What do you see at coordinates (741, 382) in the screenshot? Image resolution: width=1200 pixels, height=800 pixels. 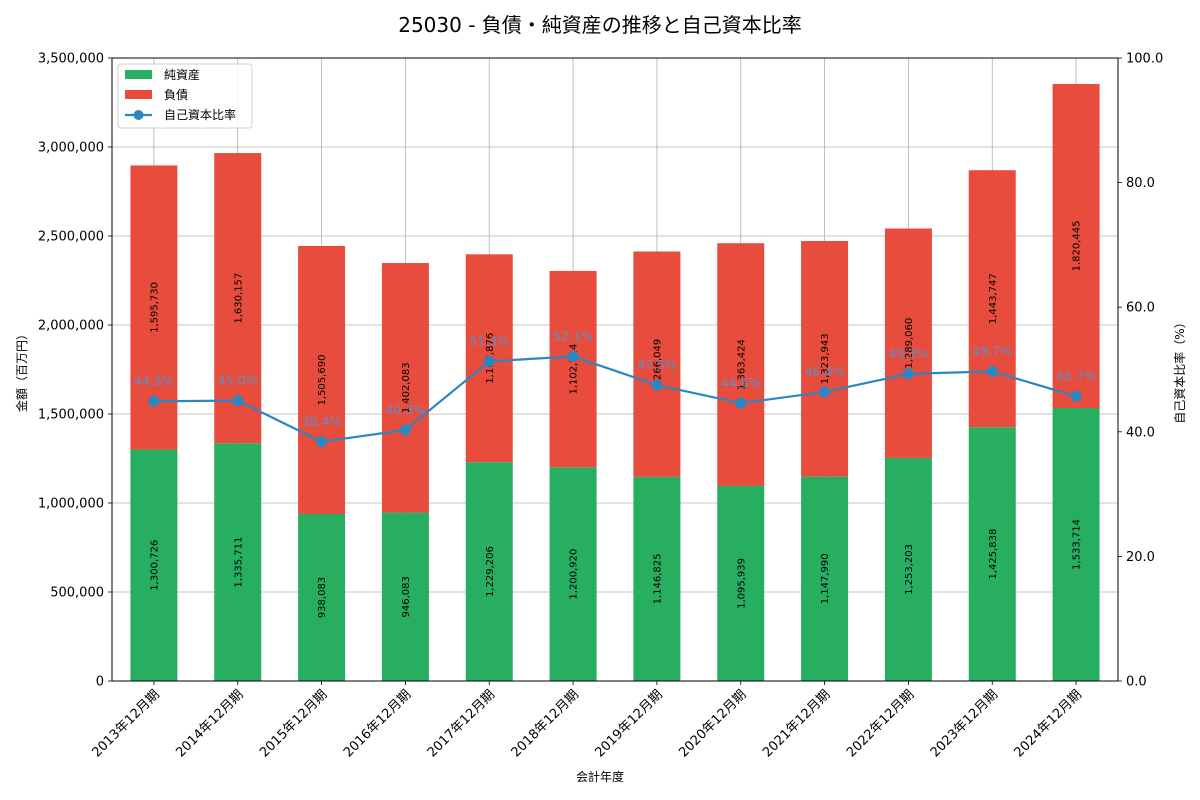 I see `ratio-value-label: 44.6%` at bounding box center [741, 382].